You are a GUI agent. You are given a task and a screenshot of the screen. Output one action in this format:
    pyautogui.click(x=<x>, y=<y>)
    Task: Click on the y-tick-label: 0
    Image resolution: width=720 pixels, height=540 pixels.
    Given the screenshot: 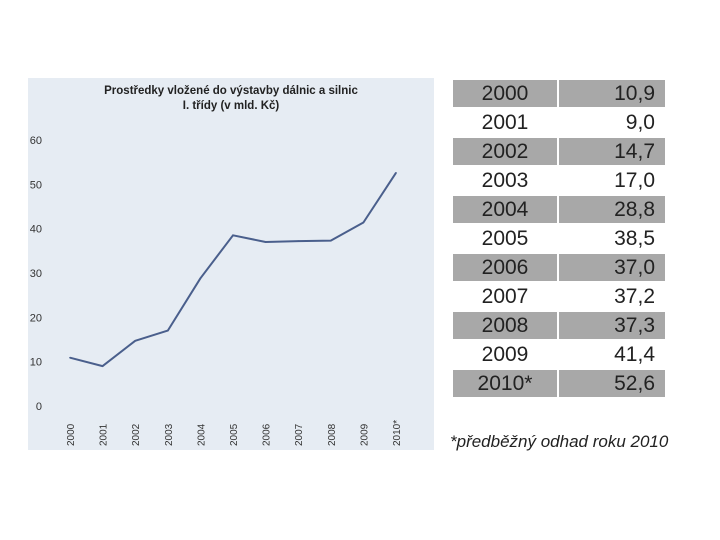 What is the action you would take?
    pyautogui.click(x=39, y=407)
    